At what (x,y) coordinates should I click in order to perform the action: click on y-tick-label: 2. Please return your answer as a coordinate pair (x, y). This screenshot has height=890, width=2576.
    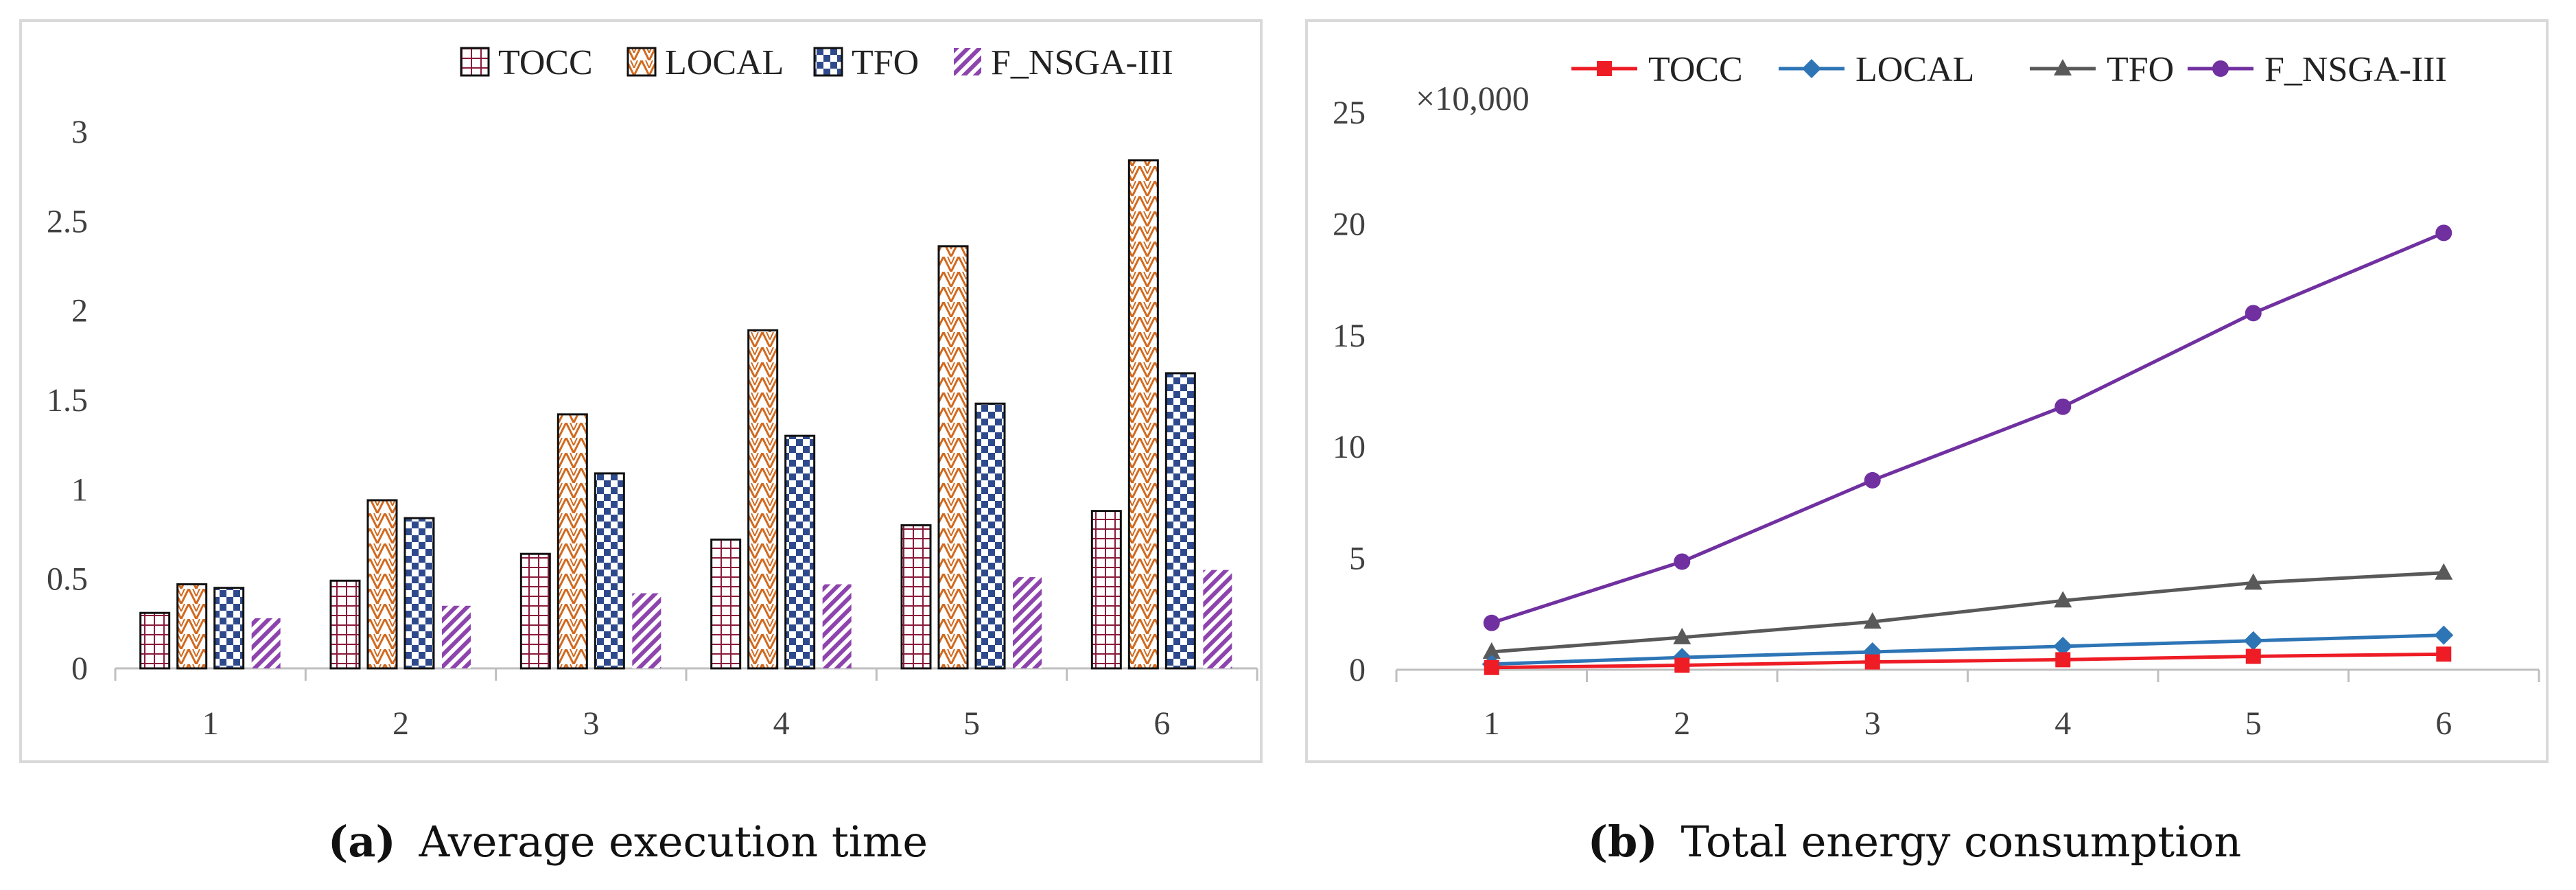
    Looking at the image, I should click on (79, 311).